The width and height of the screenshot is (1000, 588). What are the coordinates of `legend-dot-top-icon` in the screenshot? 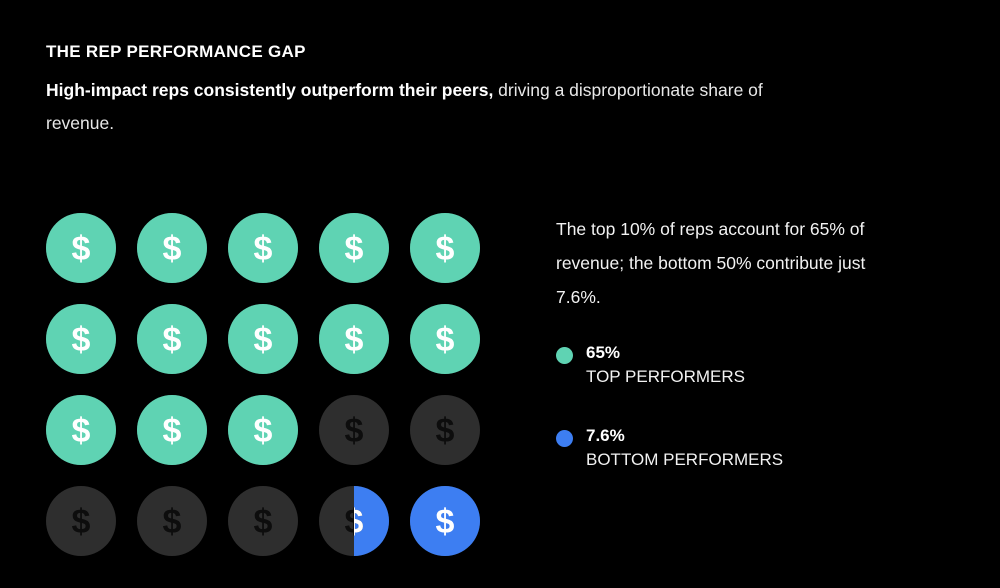 It's located at (564, 355).